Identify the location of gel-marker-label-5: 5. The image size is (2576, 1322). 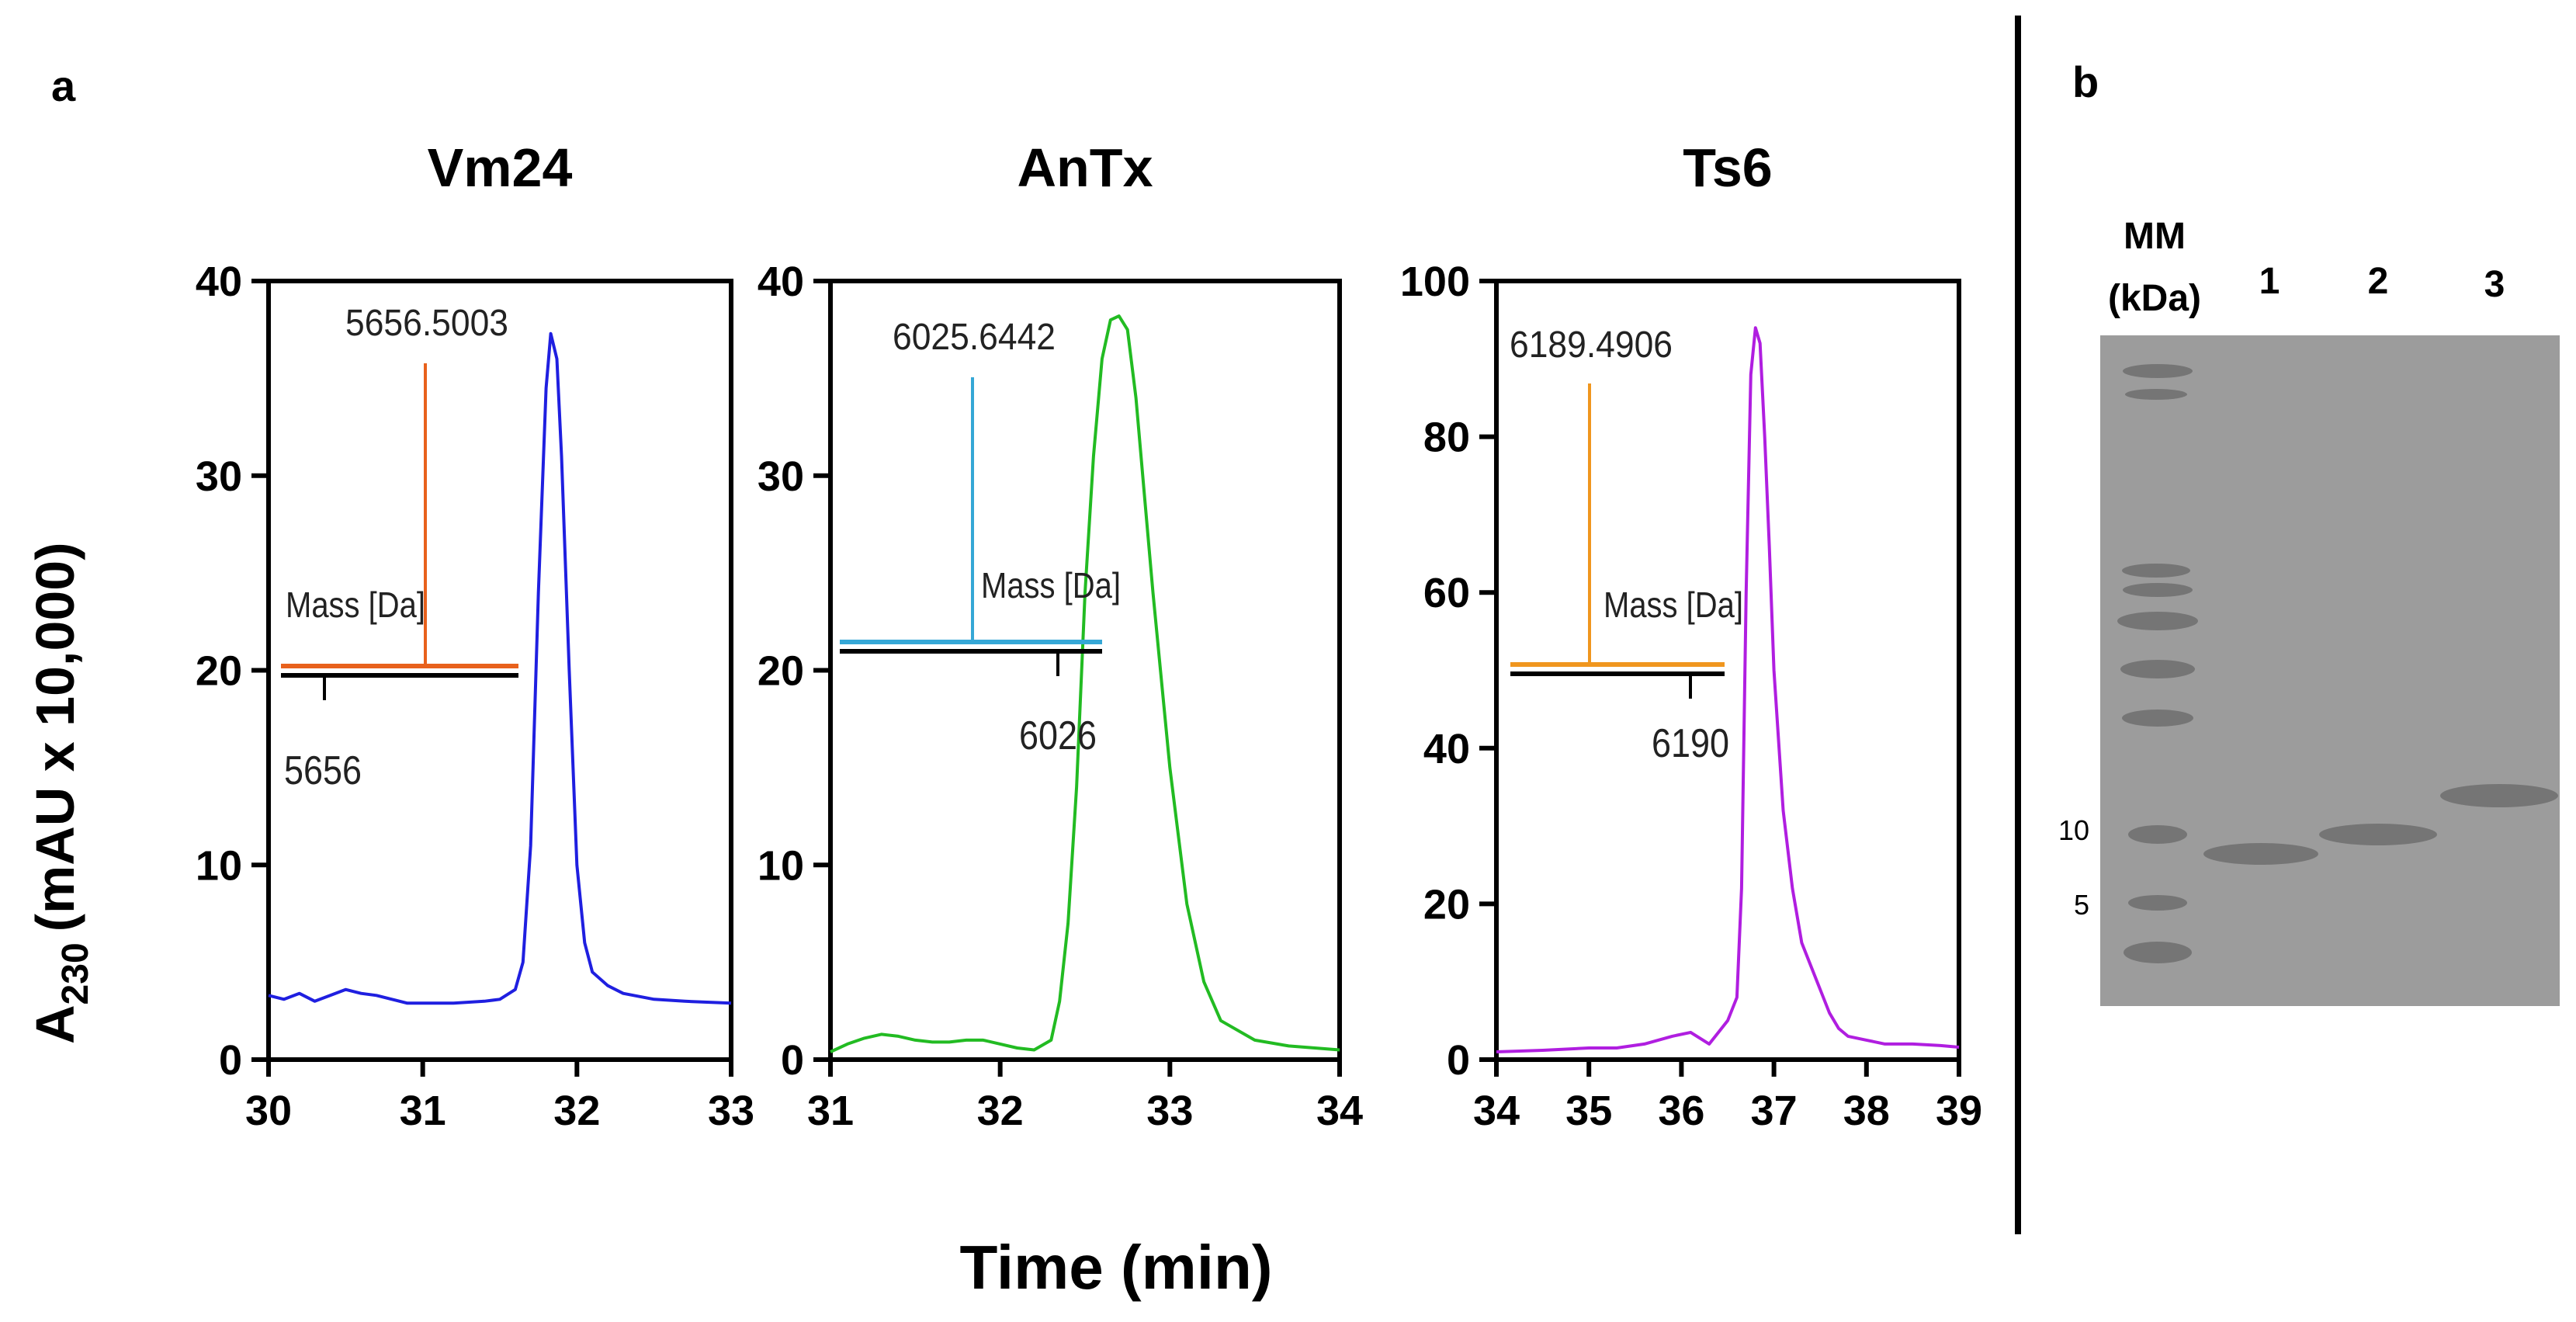
(2081, 905).